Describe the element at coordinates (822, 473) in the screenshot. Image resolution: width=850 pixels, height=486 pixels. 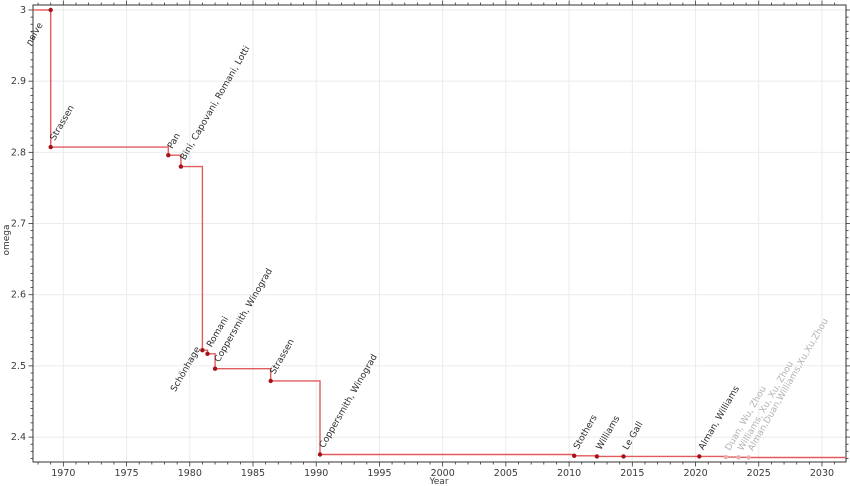
I see `x-tick-label: 2030` at that location.